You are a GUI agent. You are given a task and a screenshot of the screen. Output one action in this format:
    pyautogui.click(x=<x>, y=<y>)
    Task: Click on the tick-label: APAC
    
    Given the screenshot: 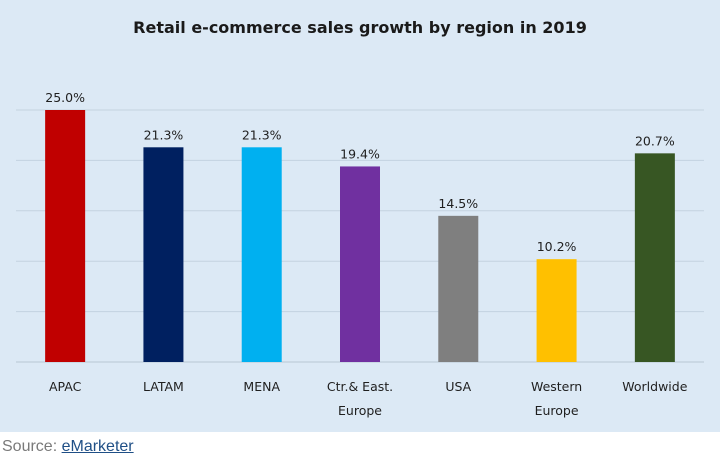 What is the action you would take?
    pyautogui.click(x=65, y=386)
    